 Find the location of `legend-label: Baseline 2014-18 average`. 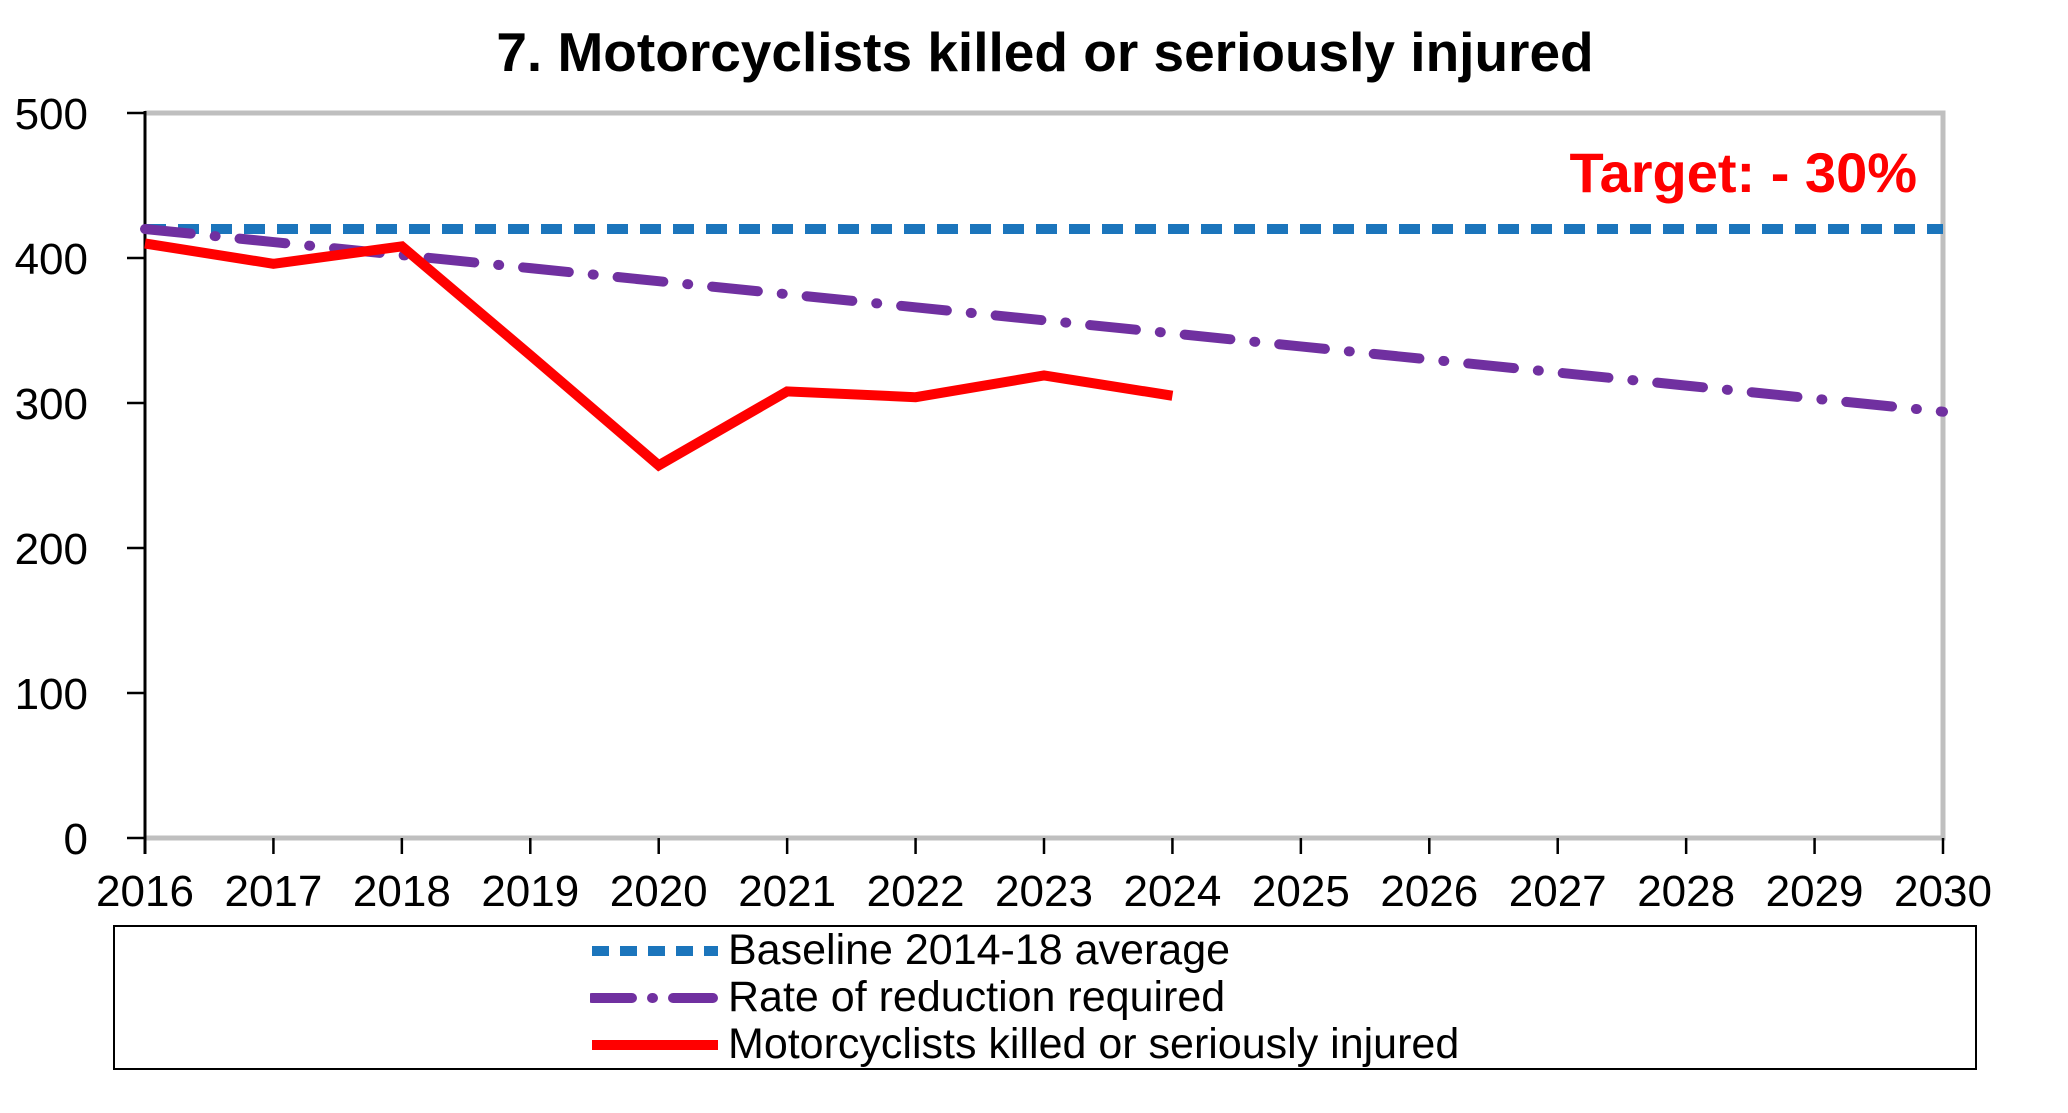

legend-label: Baseline 2014-18 average is located at coordinates (979, 950).